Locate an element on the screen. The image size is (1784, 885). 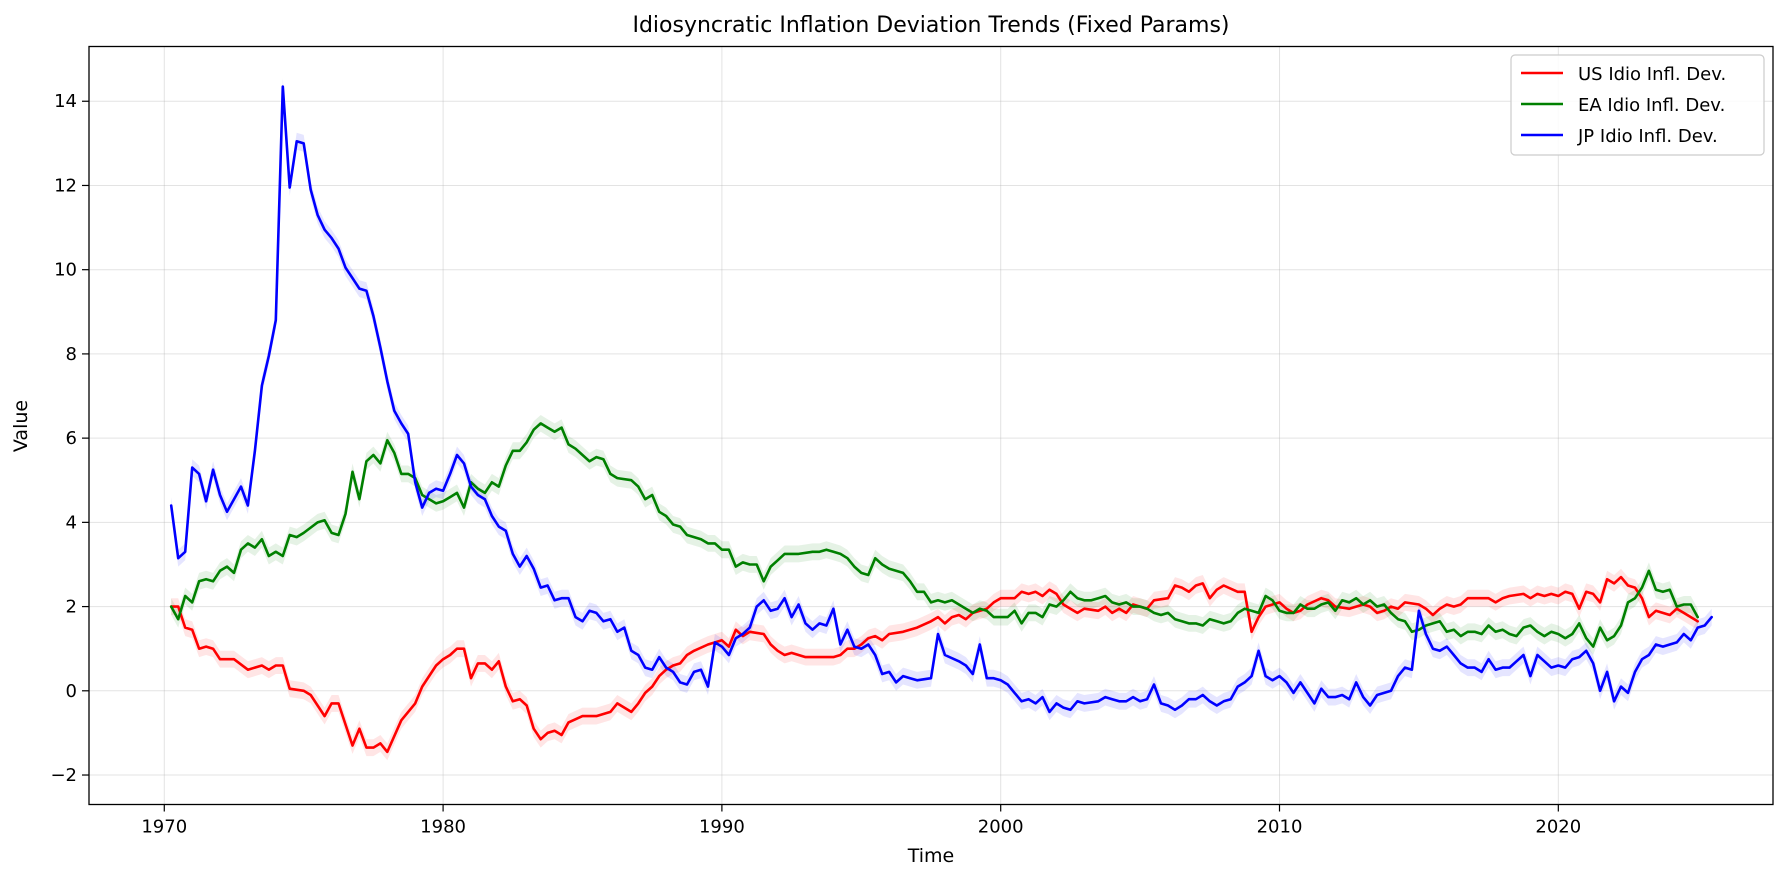
x-tick-label: 2020 is located at coordinates (1558, 827).